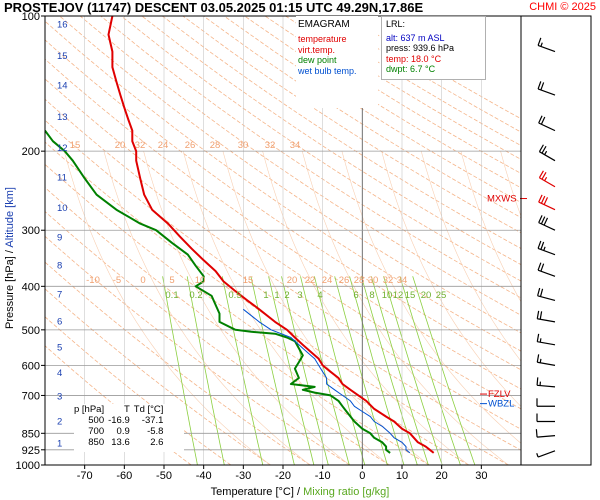  I want to click on legend-item-dew-point: dew point, so click(317, 60).